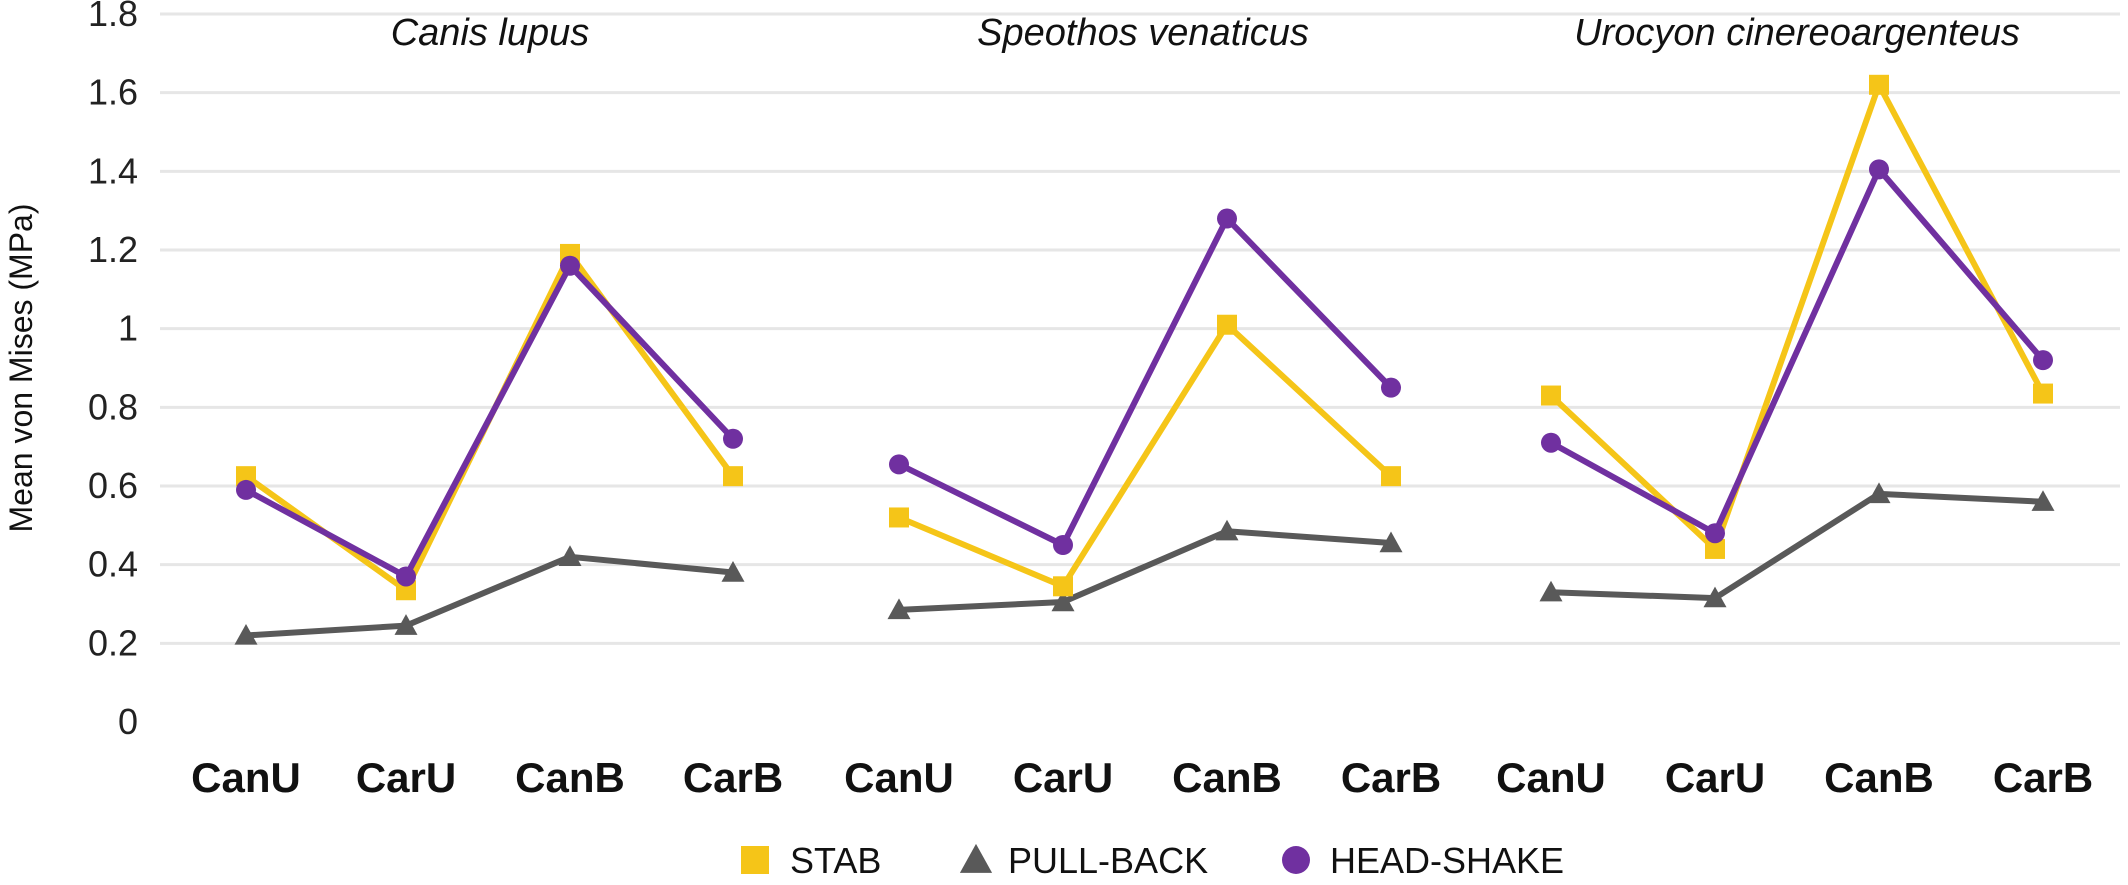 Image resolution: width=2128 pixels, height=885 pixels. I want to click on y-tick-label: 1, so click(128, 328).